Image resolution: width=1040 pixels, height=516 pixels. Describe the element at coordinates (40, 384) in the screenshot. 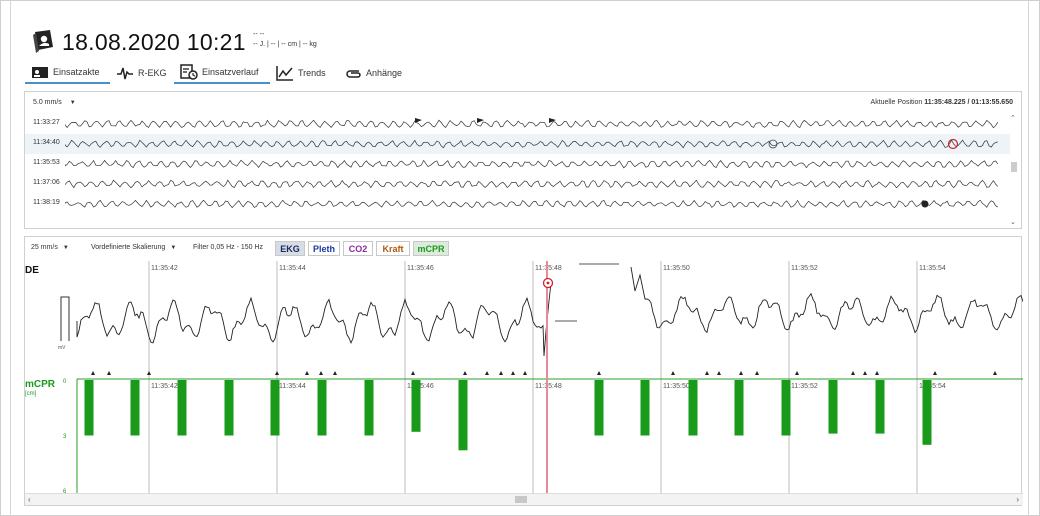

I see `mcpr-channel-label: mCPR` at that location.